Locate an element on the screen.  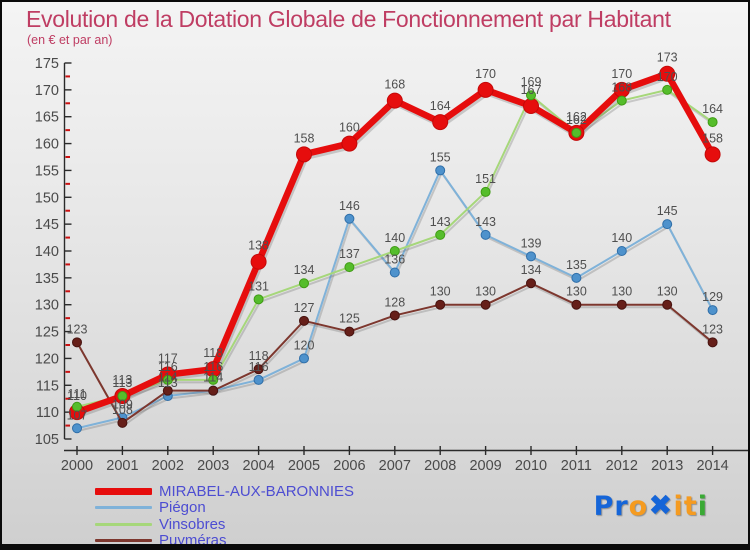
x-tick-label: 2012 is located at coordinates (622, 466).